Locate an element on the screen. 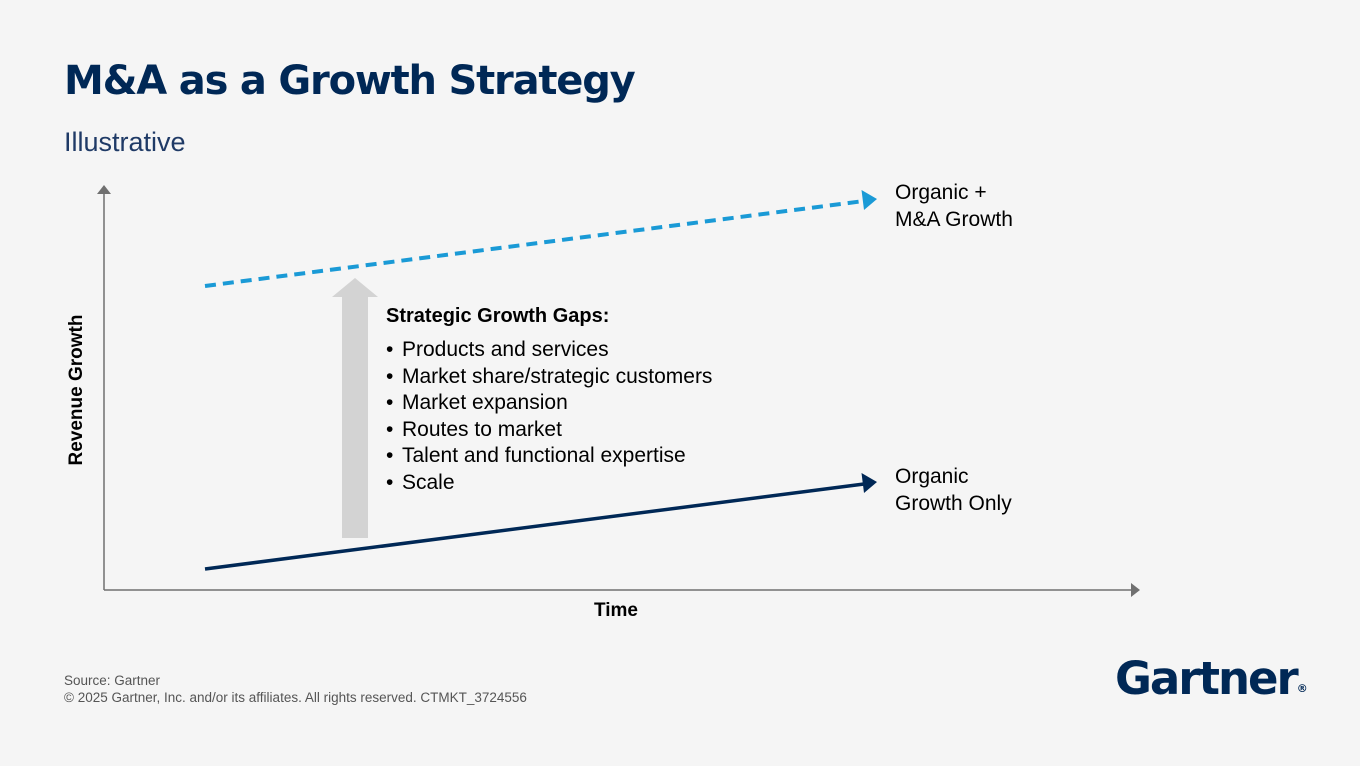 The image size is (1360, 766). organic-ma-growth-arrowhead-icon is located at coordinates (869, 200).